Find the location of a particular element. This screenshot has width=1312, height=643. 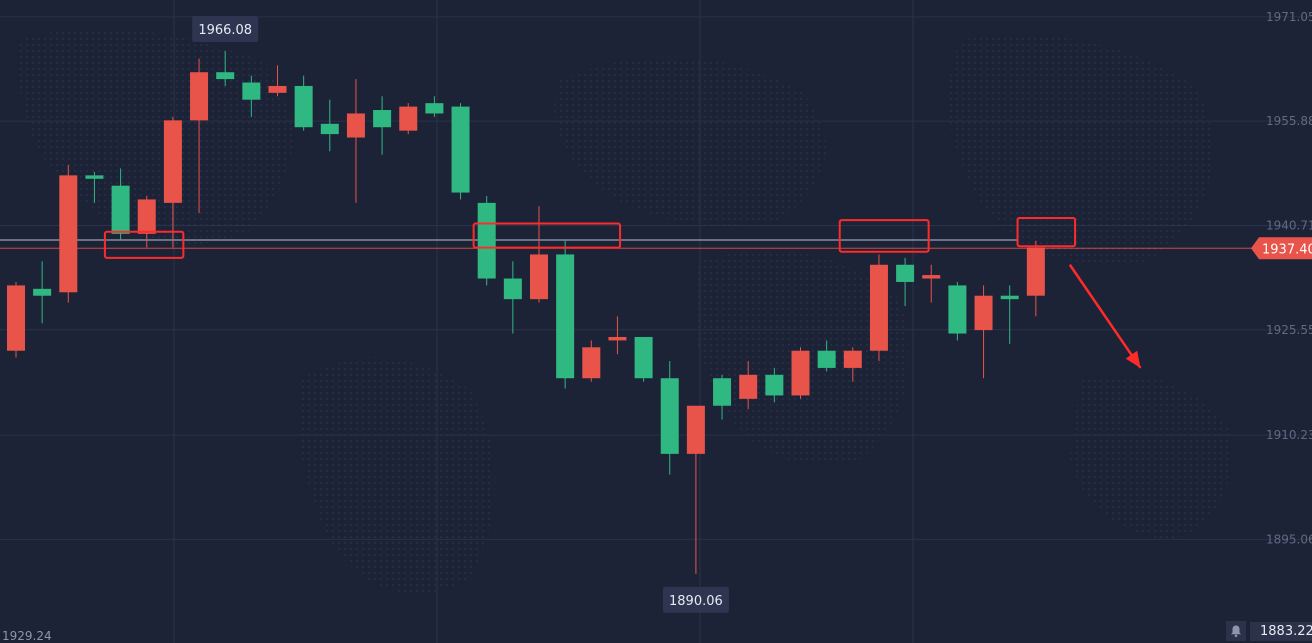

y-tick-label-1: 1955.88 is located at coordinates (1289, 121).